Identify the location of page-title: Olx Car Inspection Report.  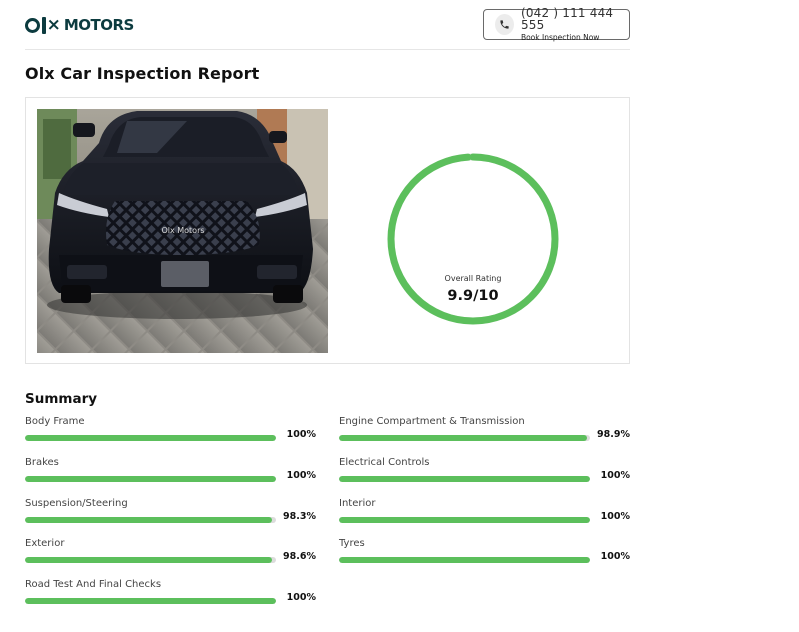
(142, 73).